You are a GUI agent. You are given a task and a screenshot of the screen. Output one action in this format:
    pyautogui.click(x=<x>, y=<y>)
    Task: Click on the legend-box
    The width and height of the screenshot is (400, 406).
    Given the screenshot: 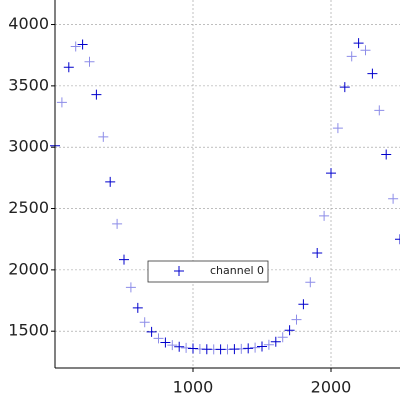 What is the action you would take?
    pyautogui.click(x=208, y=271)
    